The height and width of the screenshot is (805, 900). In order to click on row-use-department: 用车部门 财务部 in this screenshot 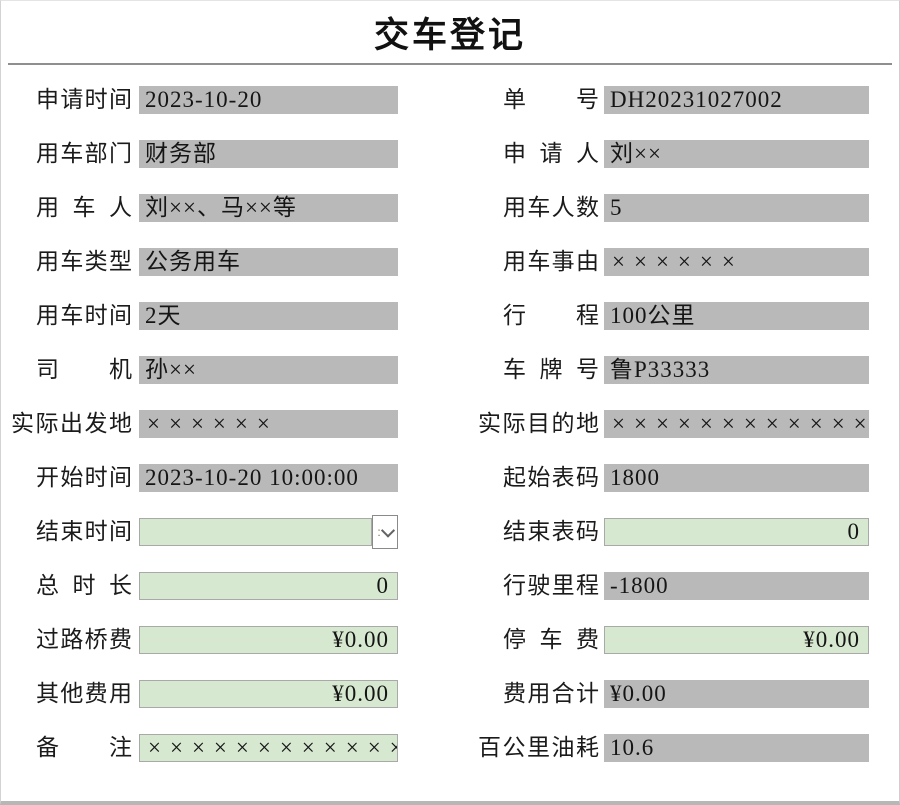, I will do `click(204, 154)`.